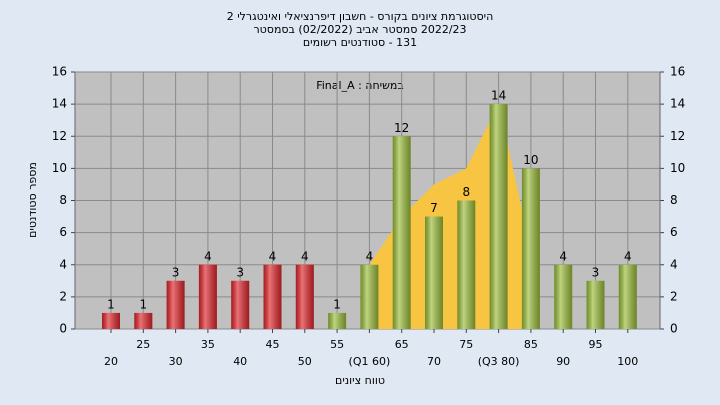 The image size is (720, 405). Describe the element at coordinates (59, 136) in the screenshot. I see `y-tick-label: 12` at that location.